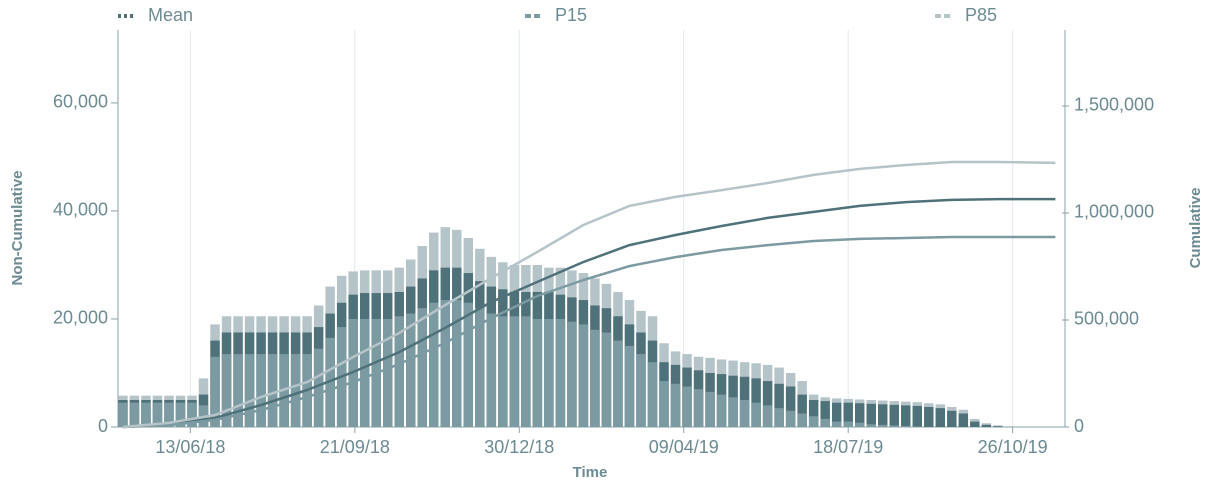 This screenshot has width=1209, height=483. Describe the element at coordinates (571, 15) in the screenshot. I see `legend-label: P15` at that location.